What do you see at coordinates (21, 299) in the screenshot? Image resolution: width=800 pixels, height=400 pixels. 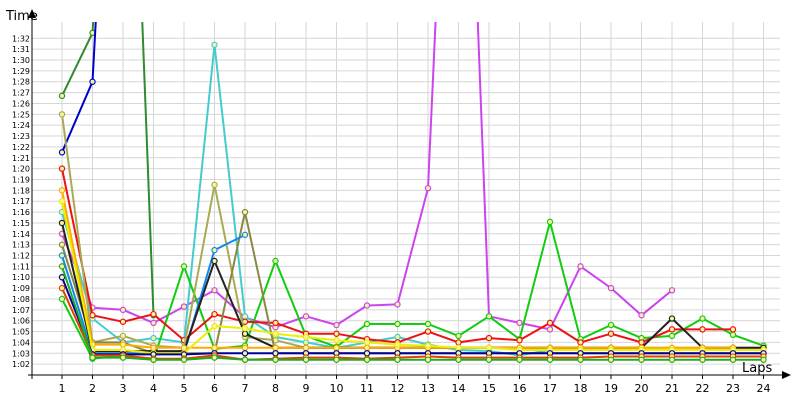 I see `y-tick-label: 1:08` at bounding box center [21, 299].